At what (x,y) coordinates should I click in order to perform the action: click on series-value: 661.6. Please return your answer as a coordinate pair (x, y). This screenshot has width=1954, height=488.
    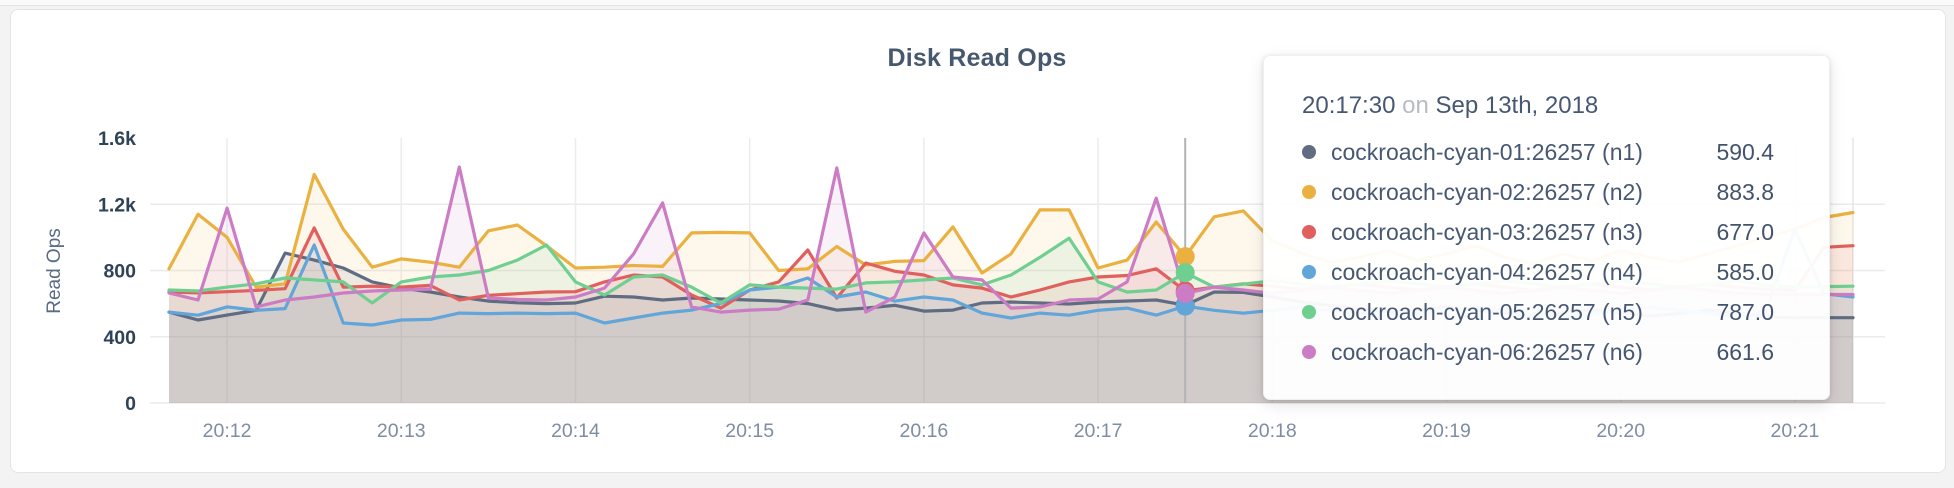
    Looking at the image, I should click on (1745, 351).